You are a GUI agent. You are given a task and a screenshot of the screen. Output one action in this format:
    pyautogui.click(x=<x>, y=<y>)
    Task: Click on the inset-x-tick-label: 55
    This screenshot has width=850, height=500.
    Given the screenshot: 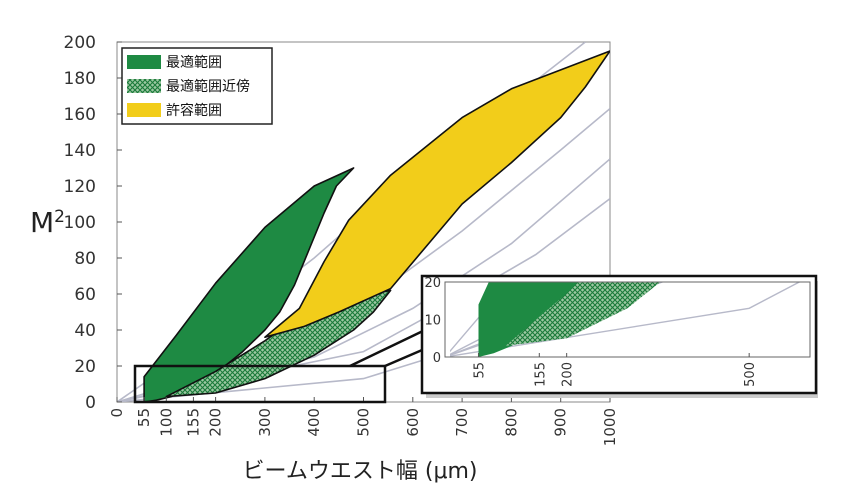 What is the action you would take?
    pyautogui.click(x=479, y=370)
    